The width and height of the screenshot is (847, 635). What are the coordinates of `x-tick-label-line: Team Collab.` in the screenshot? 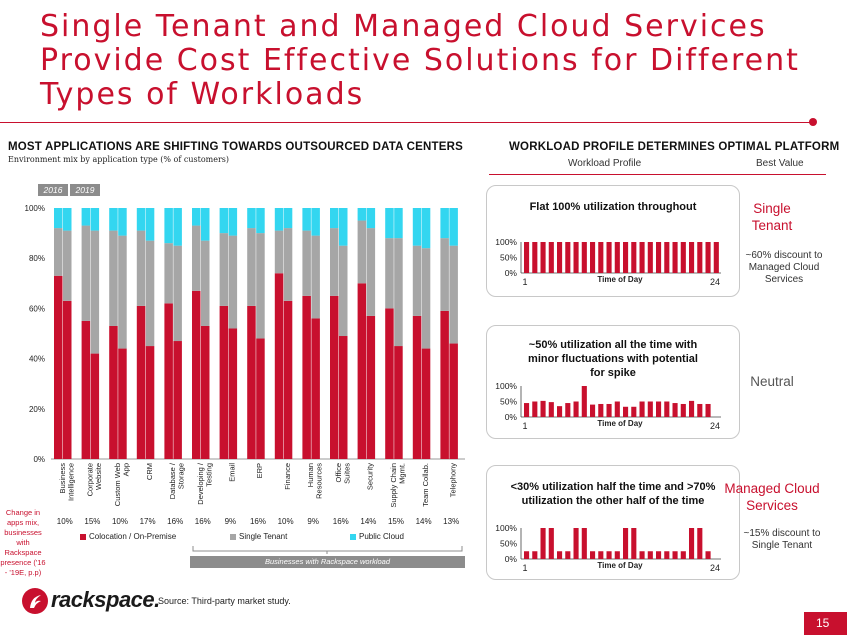 It's located at (425, 485).